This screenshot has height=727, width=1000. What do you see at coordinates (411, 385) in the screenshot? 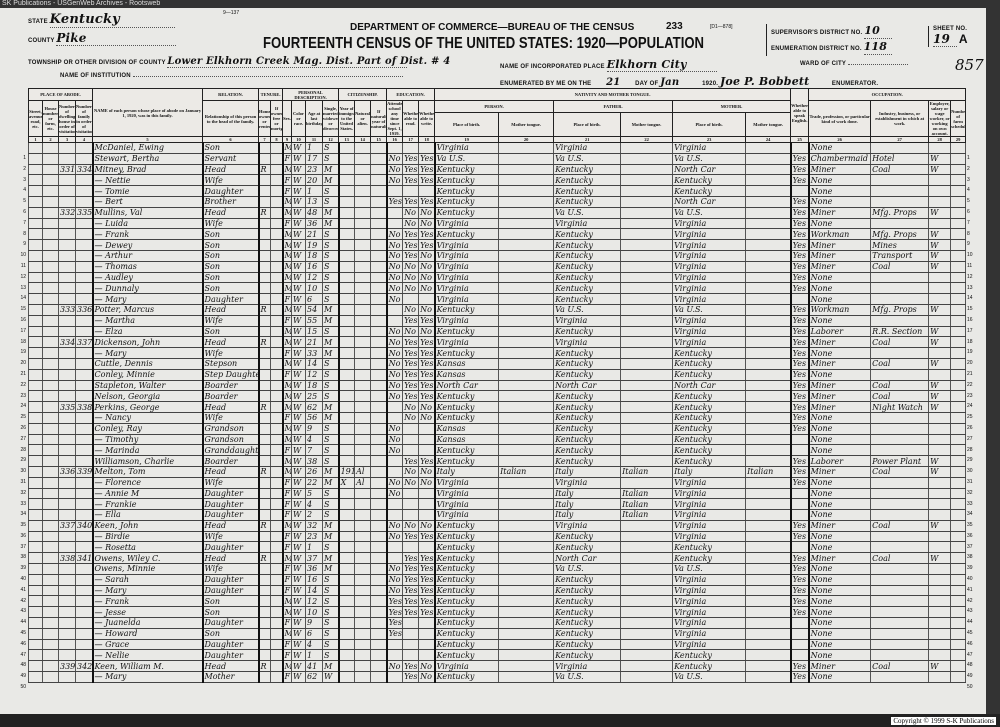
I see `can-read-cell: Yes` at bounding box center [411, 385].